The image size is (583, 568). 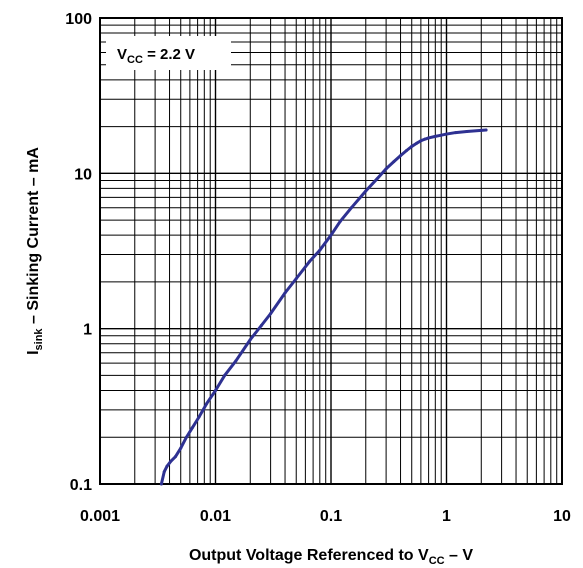 What do you see at coordinates (562, 516) in the screenshot?
I see `x-tick-label: 10` at bounding box center [562, 516].